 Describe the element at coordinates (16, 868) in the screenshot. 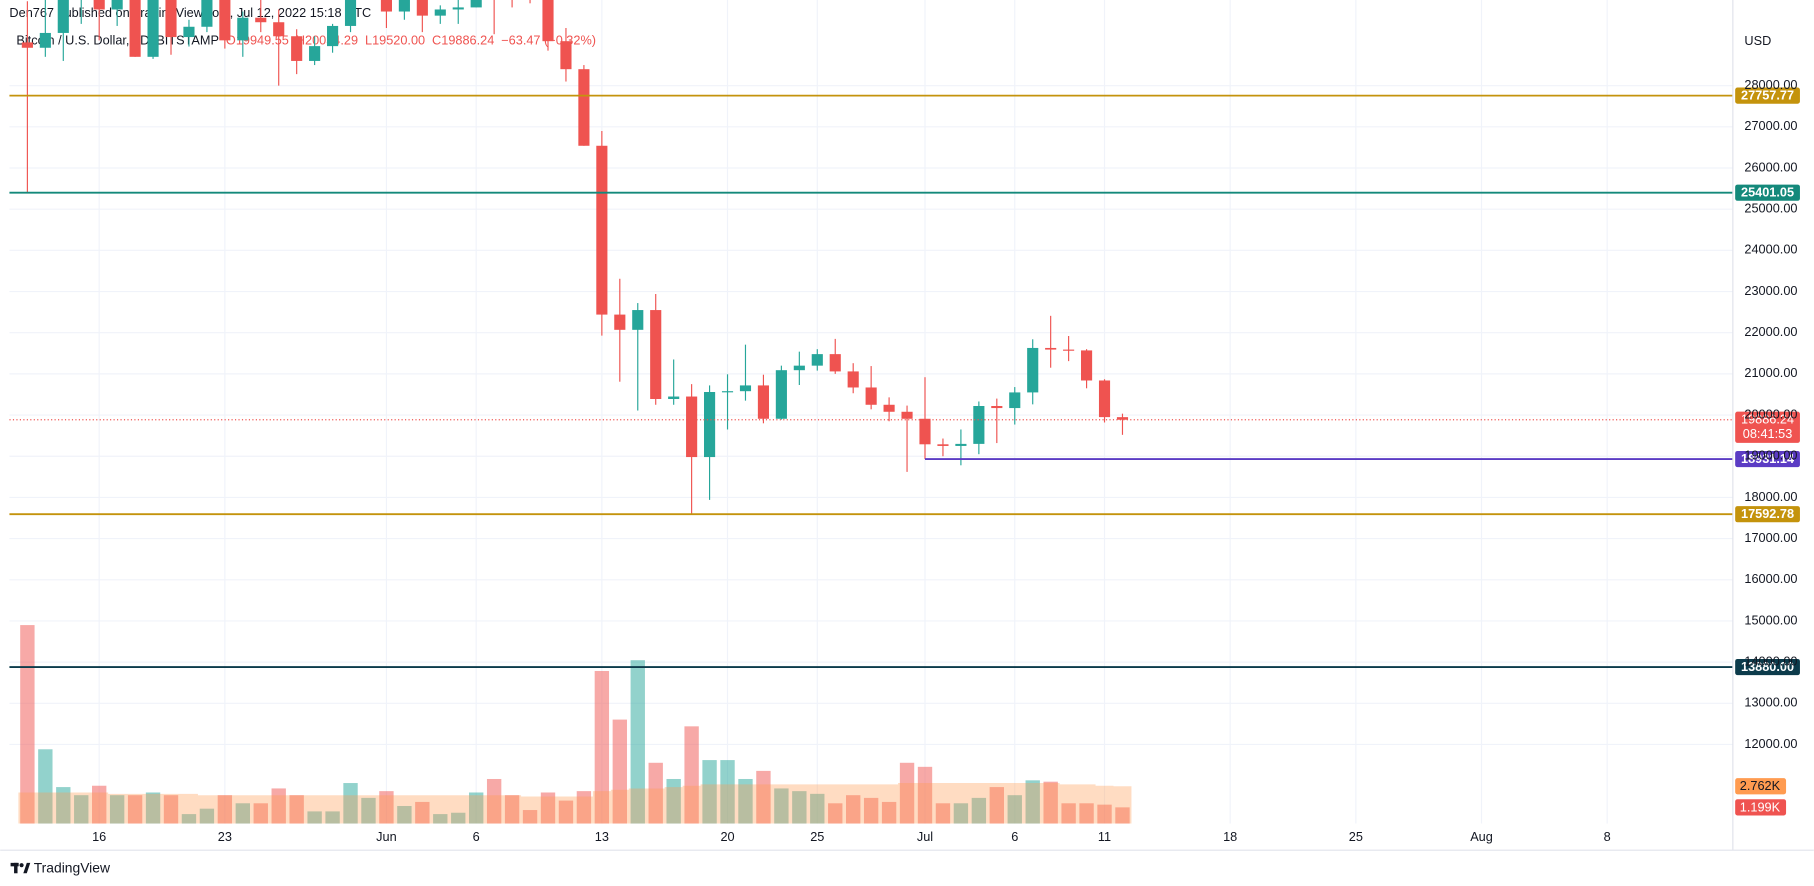

I see `logo-part` at that location.